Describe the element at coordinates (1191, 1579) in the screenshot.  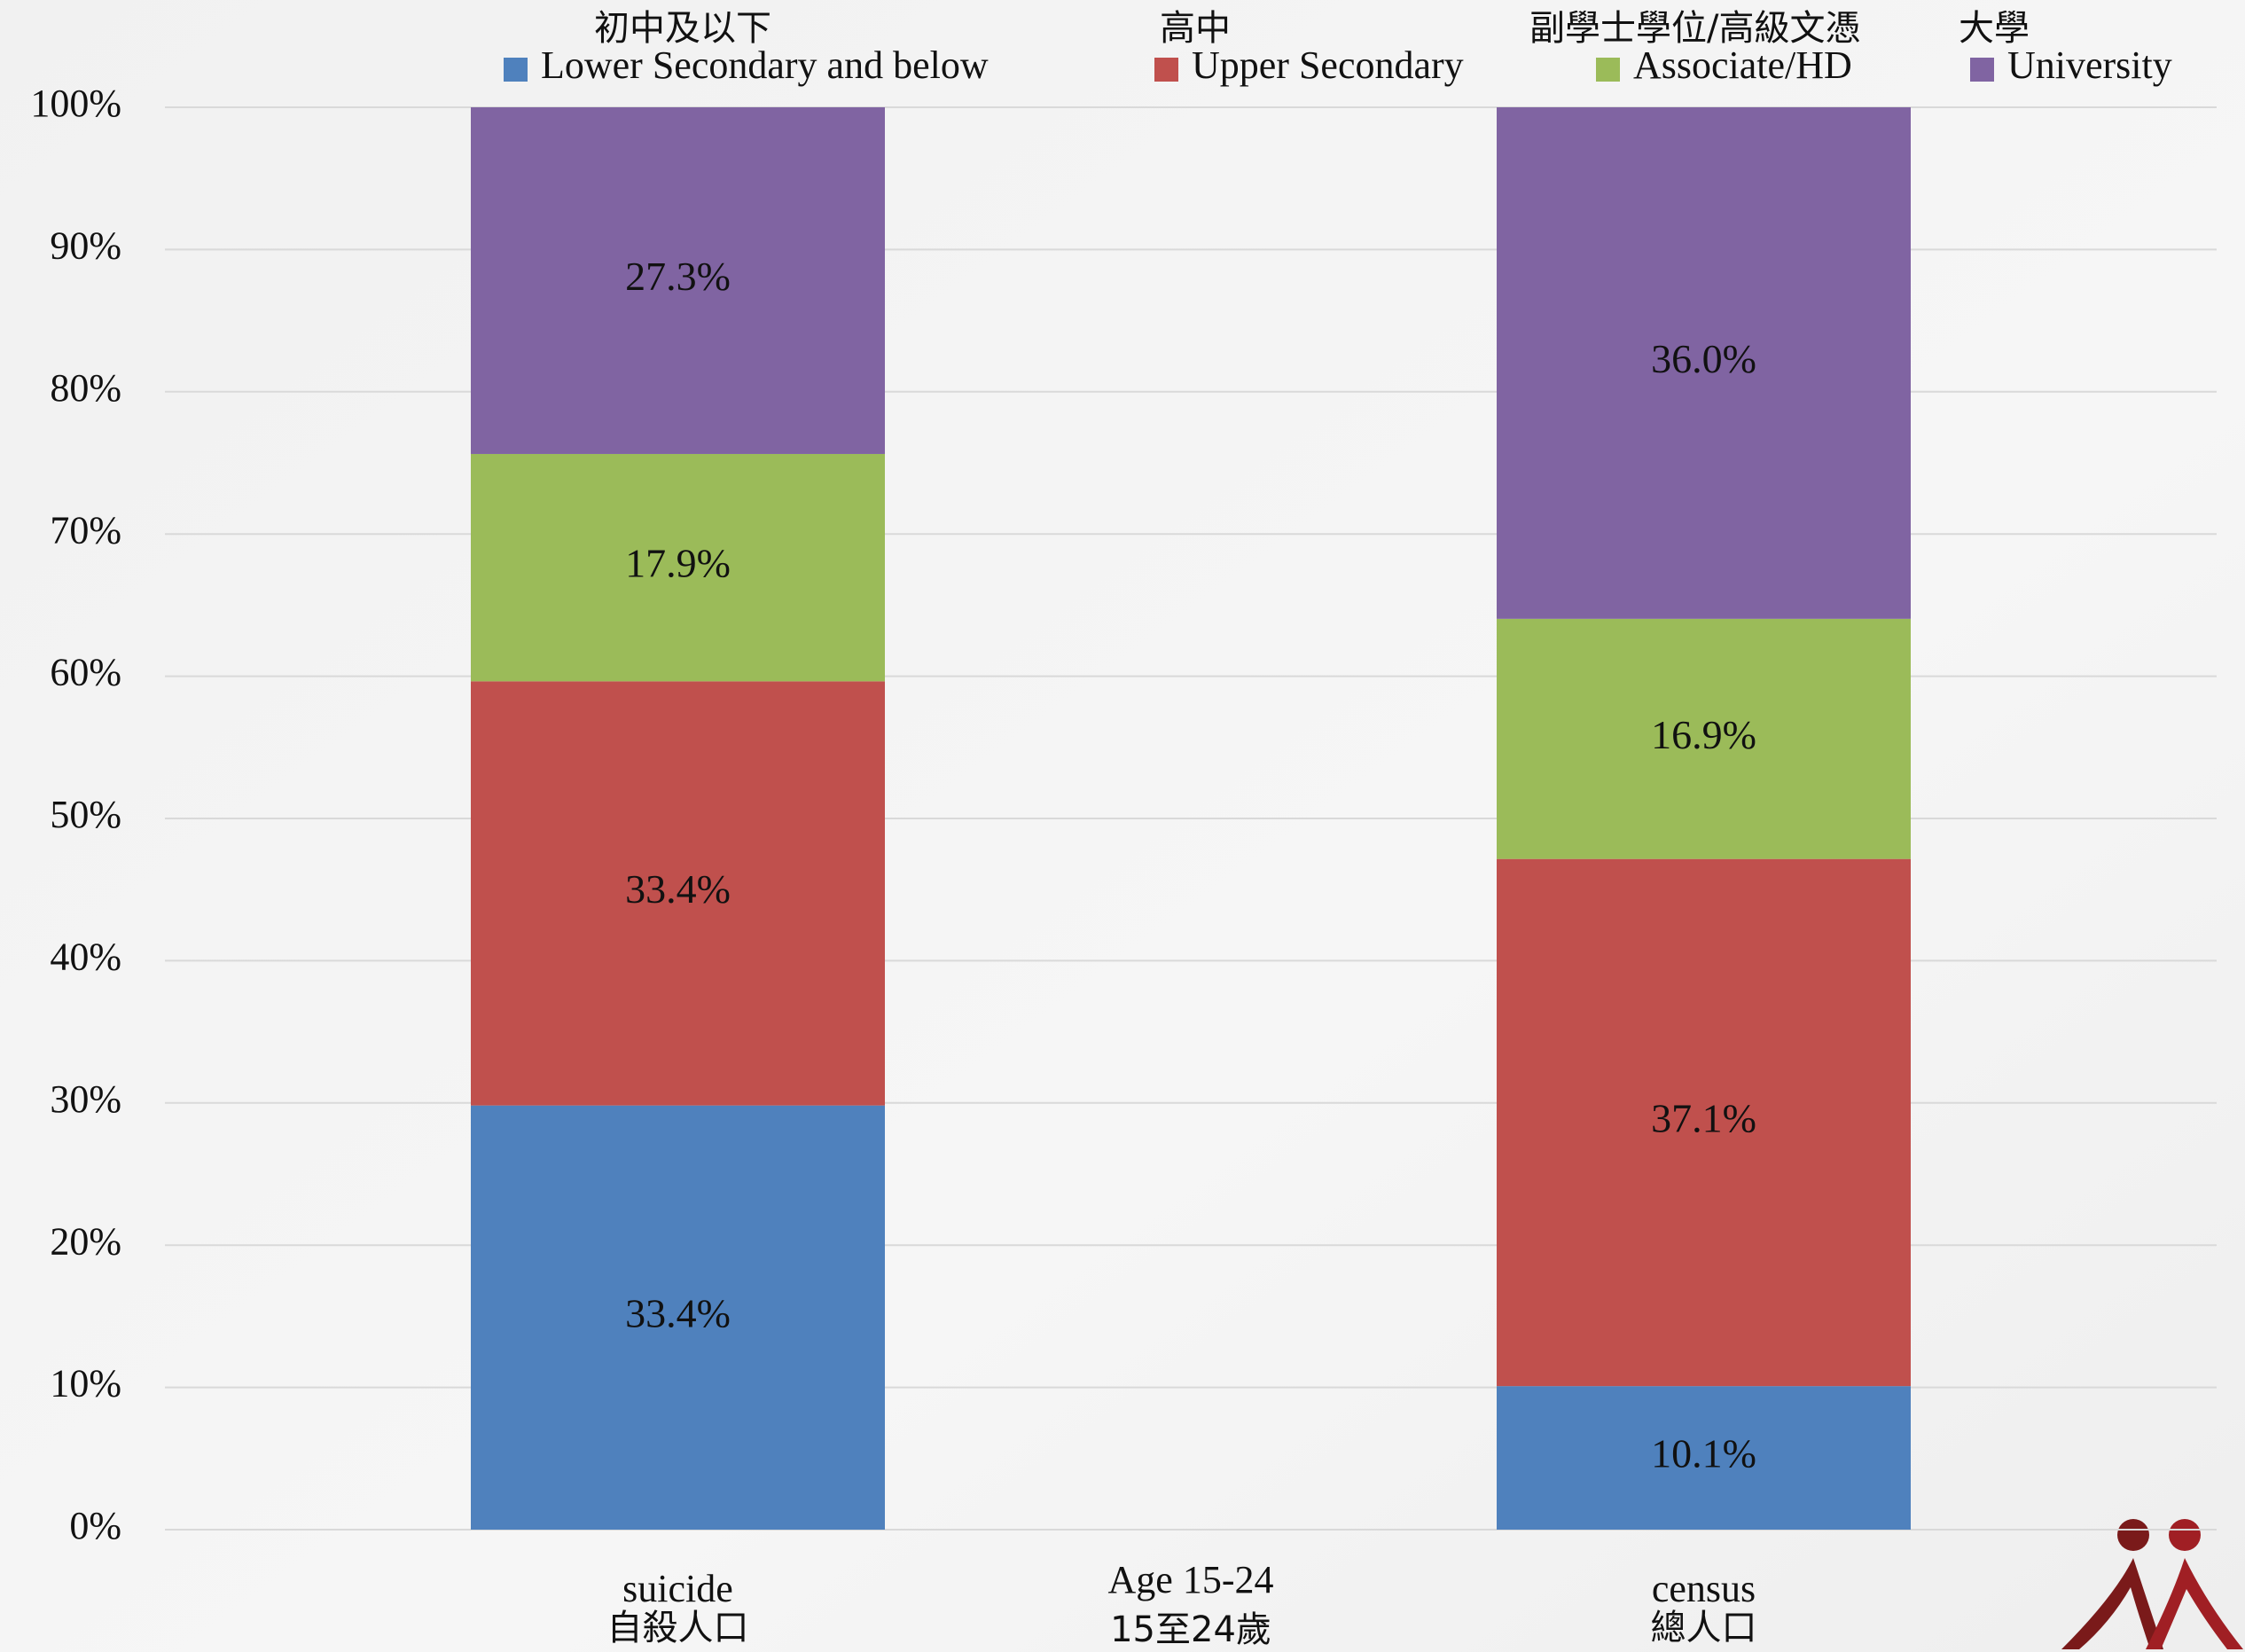
I see `x-axis-label: Age 15-24` at that location.